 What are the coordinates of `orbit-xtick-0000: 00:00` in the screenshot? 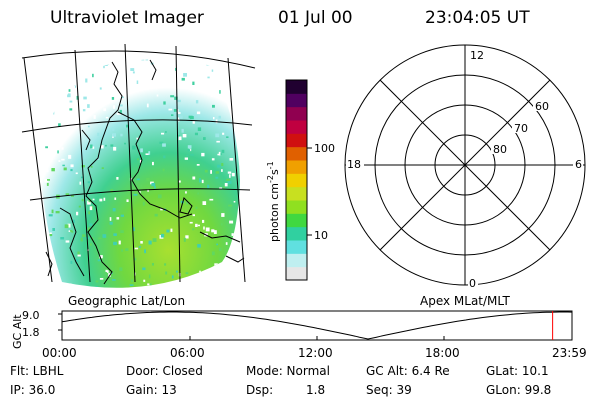 It's located at (59, 353).